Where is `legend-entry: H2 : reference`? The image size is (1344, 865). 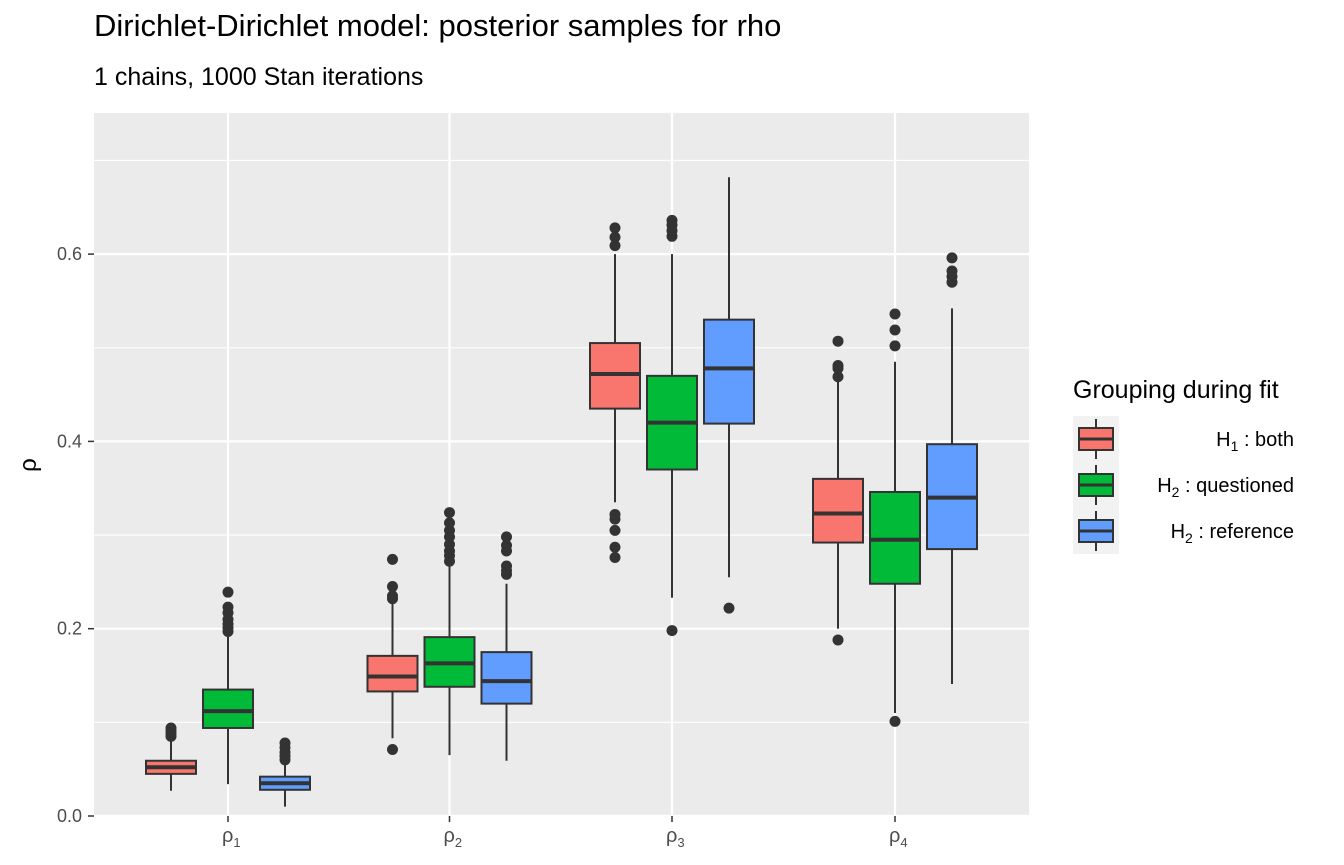
legend-entry: H2 : reference is located at coordinates (1183, 531).